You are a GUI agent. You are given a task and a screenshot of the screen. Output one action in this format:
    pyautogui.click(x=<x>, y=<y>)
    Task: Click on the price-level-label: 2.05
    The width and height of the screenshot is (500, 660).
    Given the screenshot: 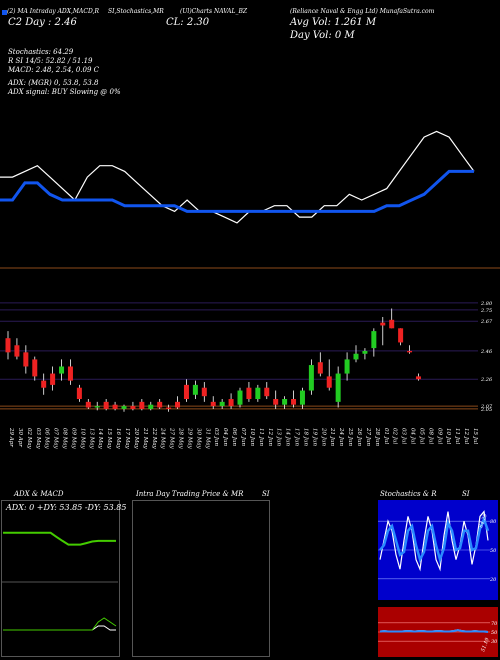 What is the action you would take?
    pyautogui.click(x=486, y=410)
    